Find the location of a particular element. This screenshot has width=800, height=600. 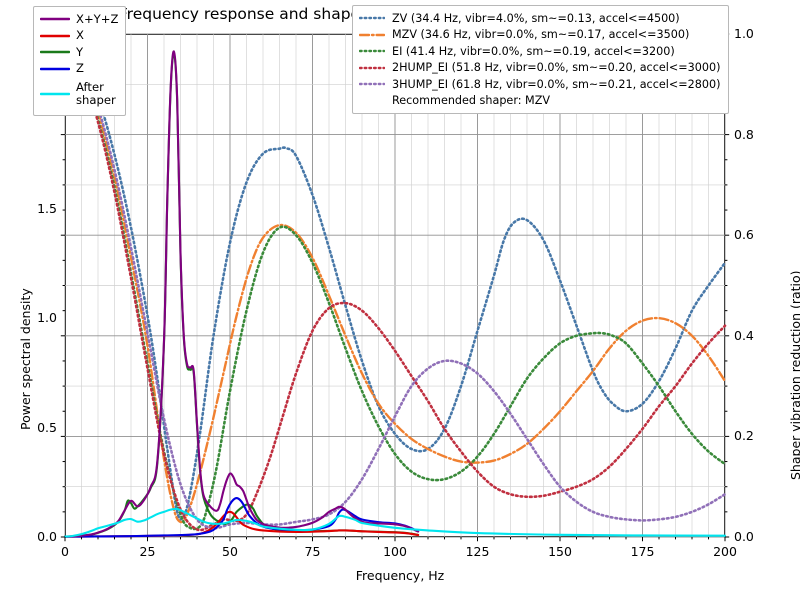

y-right-tick-label: 0.4 is located at coordinates (744, 335).